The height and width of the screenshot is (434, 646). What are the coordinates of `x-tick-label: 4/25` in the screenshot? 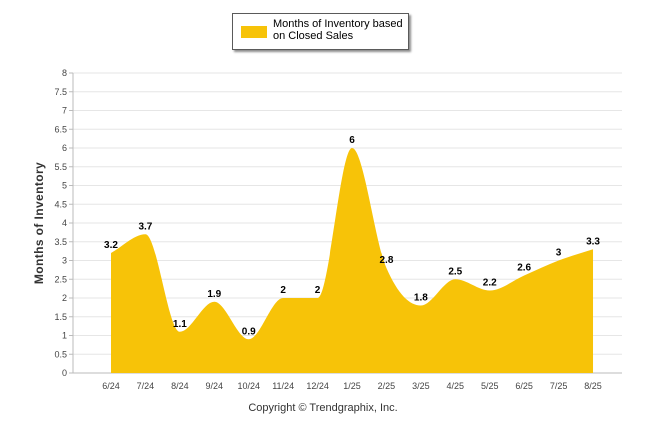 It's located at (456, 386).